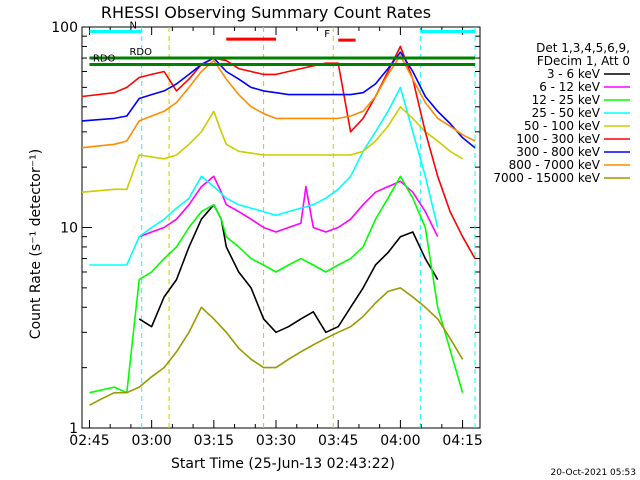 This screenshot has width=640, height=480. What do you see at coordinates (276, 441) in the screenshot?
I see `x-tick-label: 03:30` at bounding box center [276, 441].